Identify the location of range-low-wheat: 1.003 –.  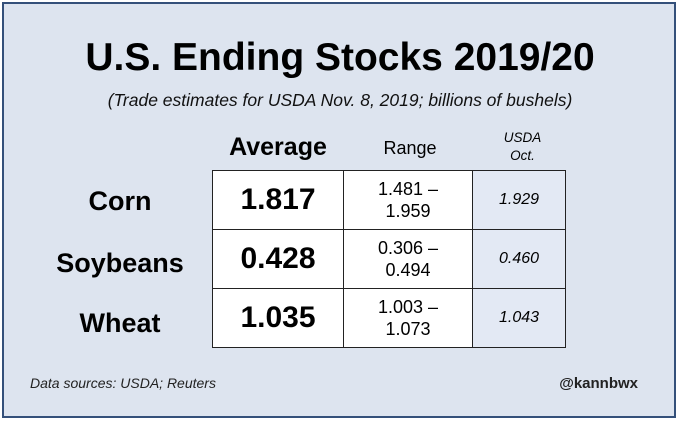
(408, 307).